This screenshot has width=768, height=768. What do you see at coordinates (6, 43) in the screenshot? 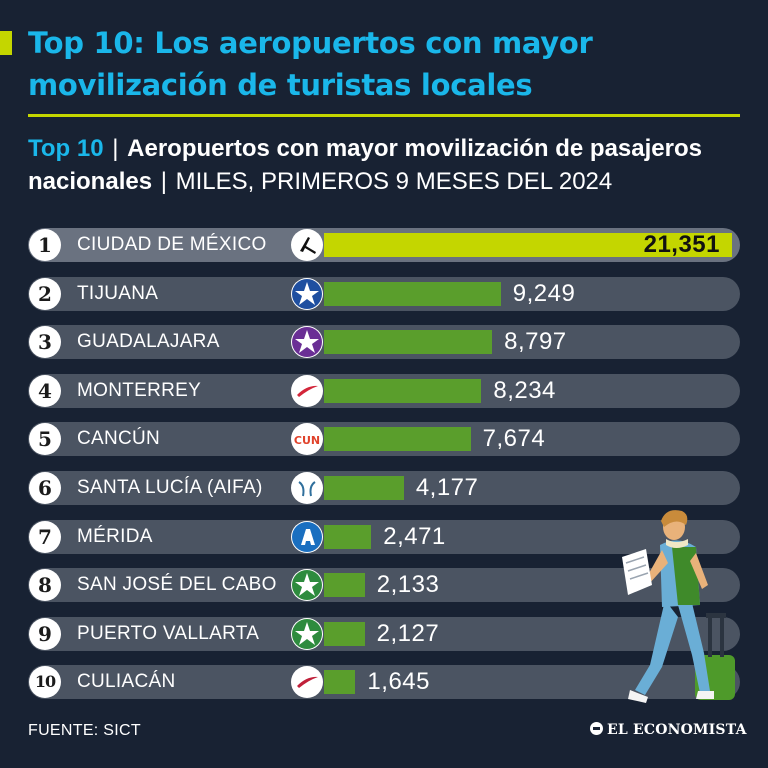
I see `title-accent-bar` at bounding box center [6, 43].